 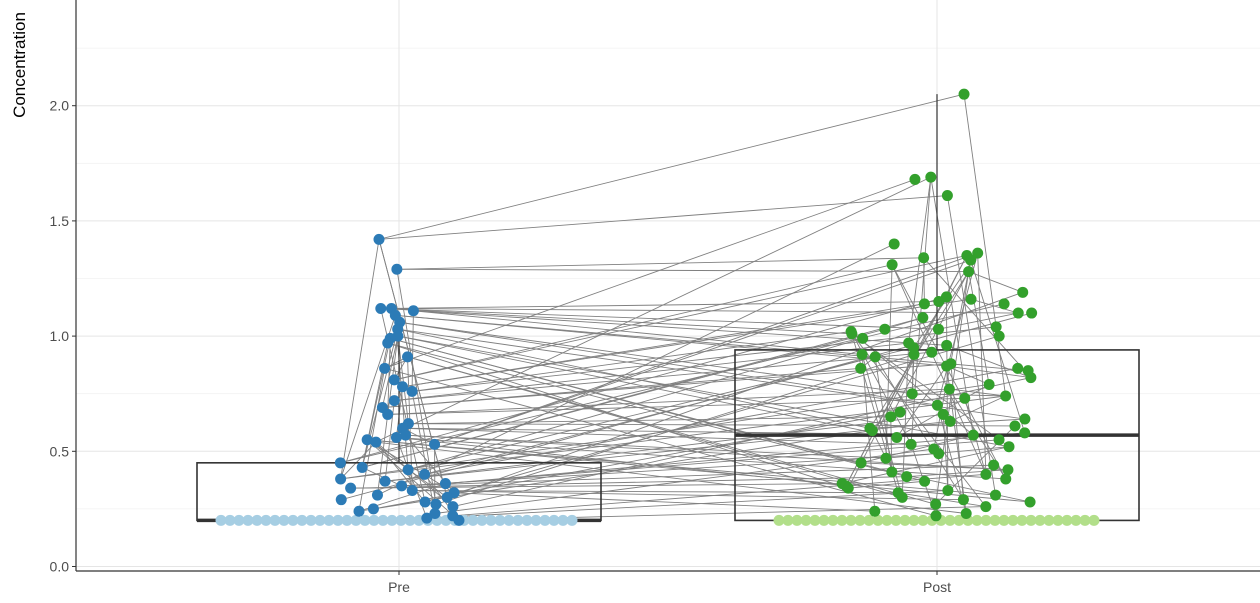 What do you see at coordinates (937, 587) in the screenshot?
I see `x-tick-label: Post` at bounding box center [937, 587].